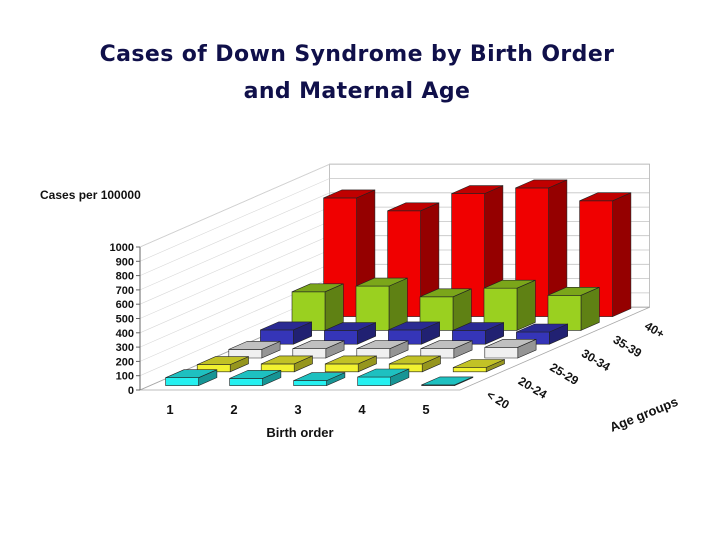  I want to click on y-axis-ticks: 0 100 200 300 400 500 600 700 800 900 1000, so click(125, 319).